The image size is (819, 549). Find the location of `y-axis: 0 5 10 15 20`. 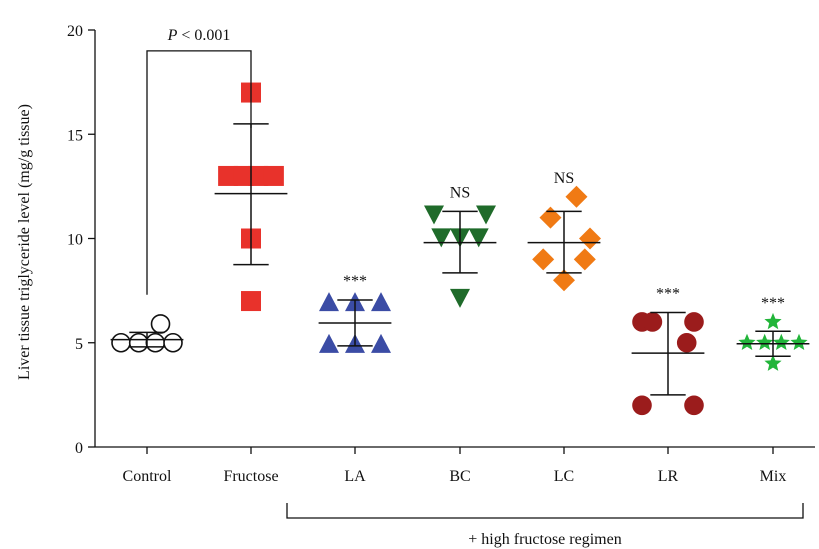

y-axis: 0 5 10 15 20 is located at coordinates (81, 240).